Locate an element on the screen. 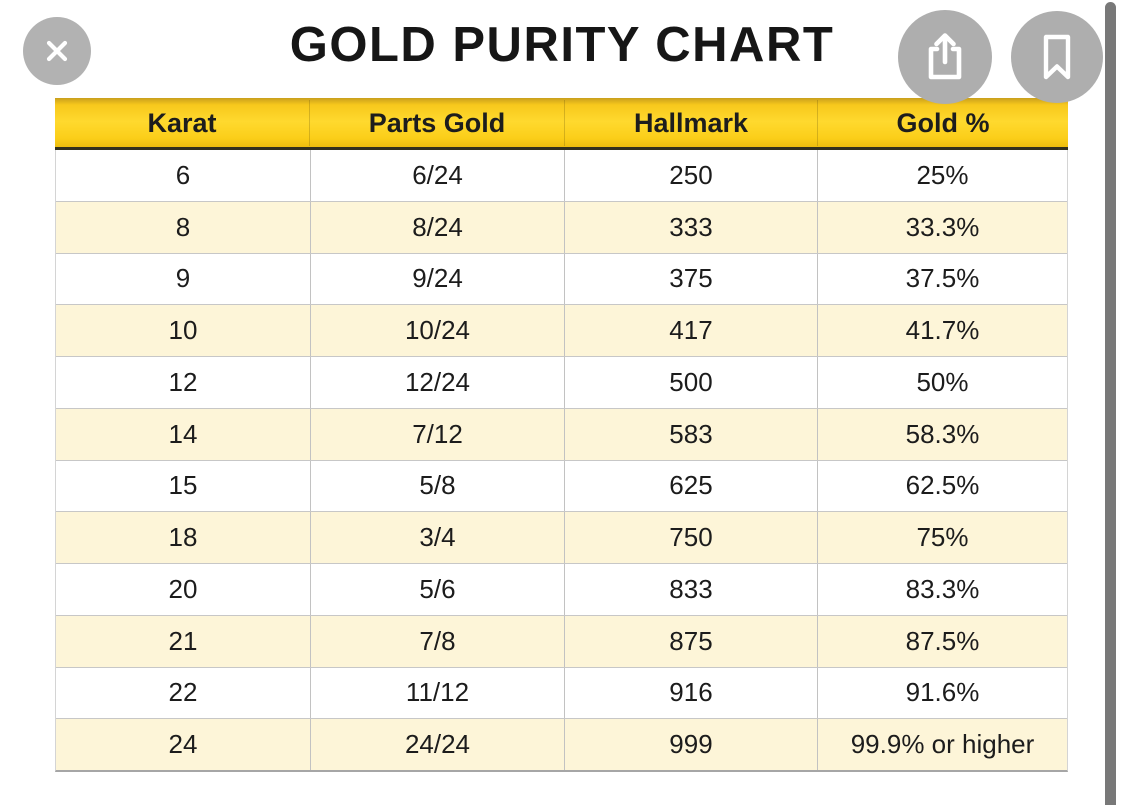 This screenshot has height=805, width=1124. table-cell: 22 is located at coordinates (183, 693).